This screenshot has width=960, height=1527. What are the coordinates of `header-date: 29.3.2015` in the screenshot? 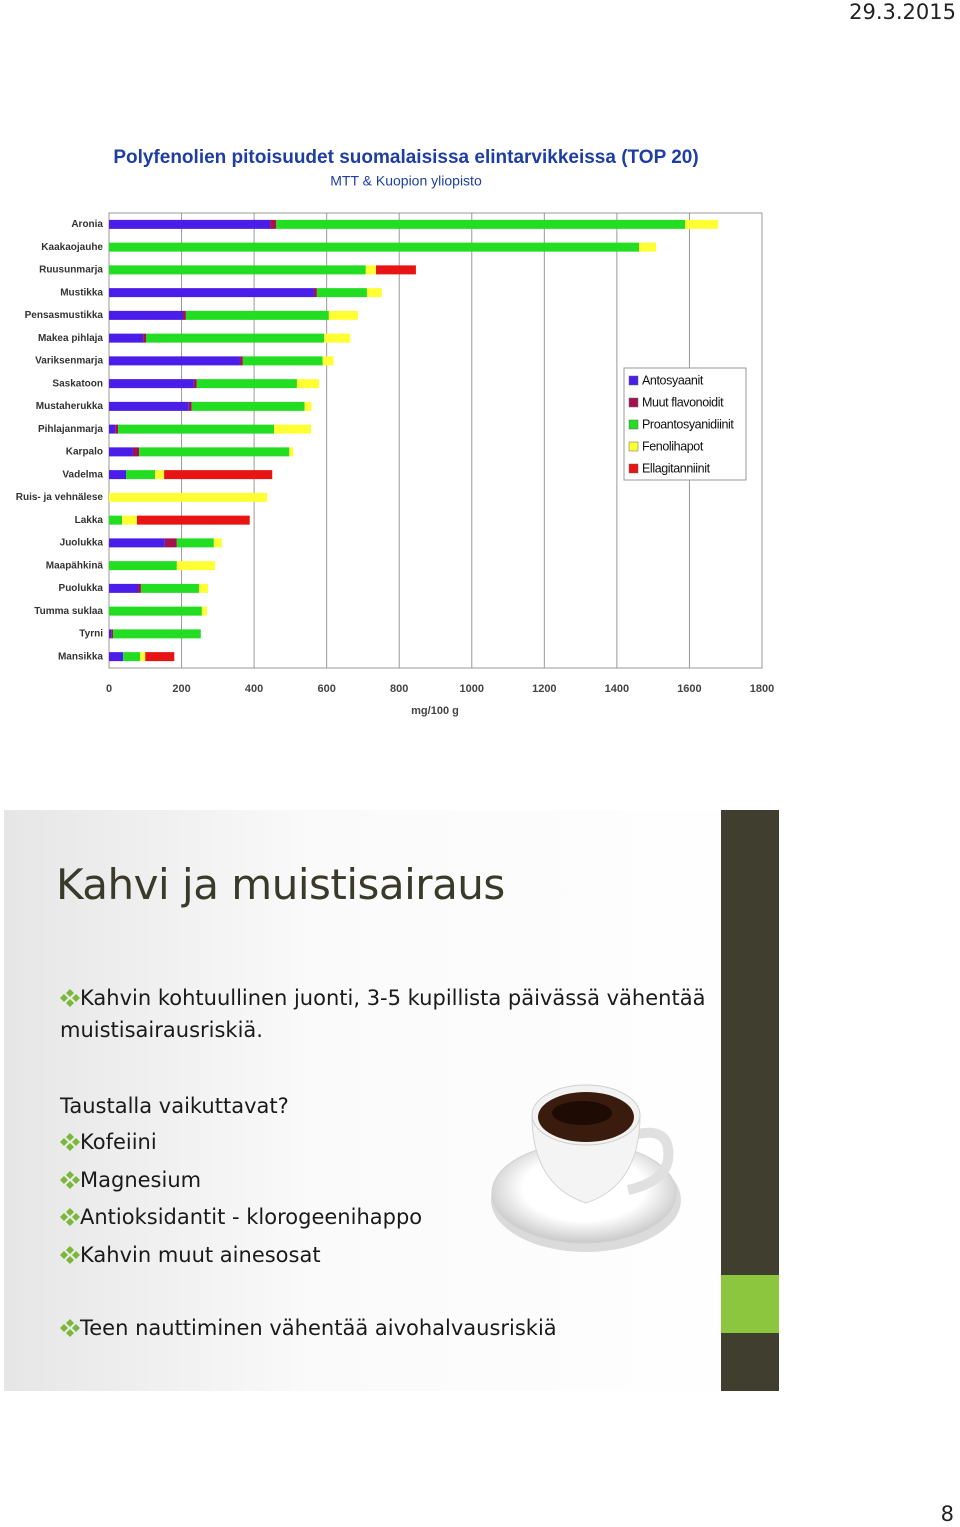 It's located at (902, 12).